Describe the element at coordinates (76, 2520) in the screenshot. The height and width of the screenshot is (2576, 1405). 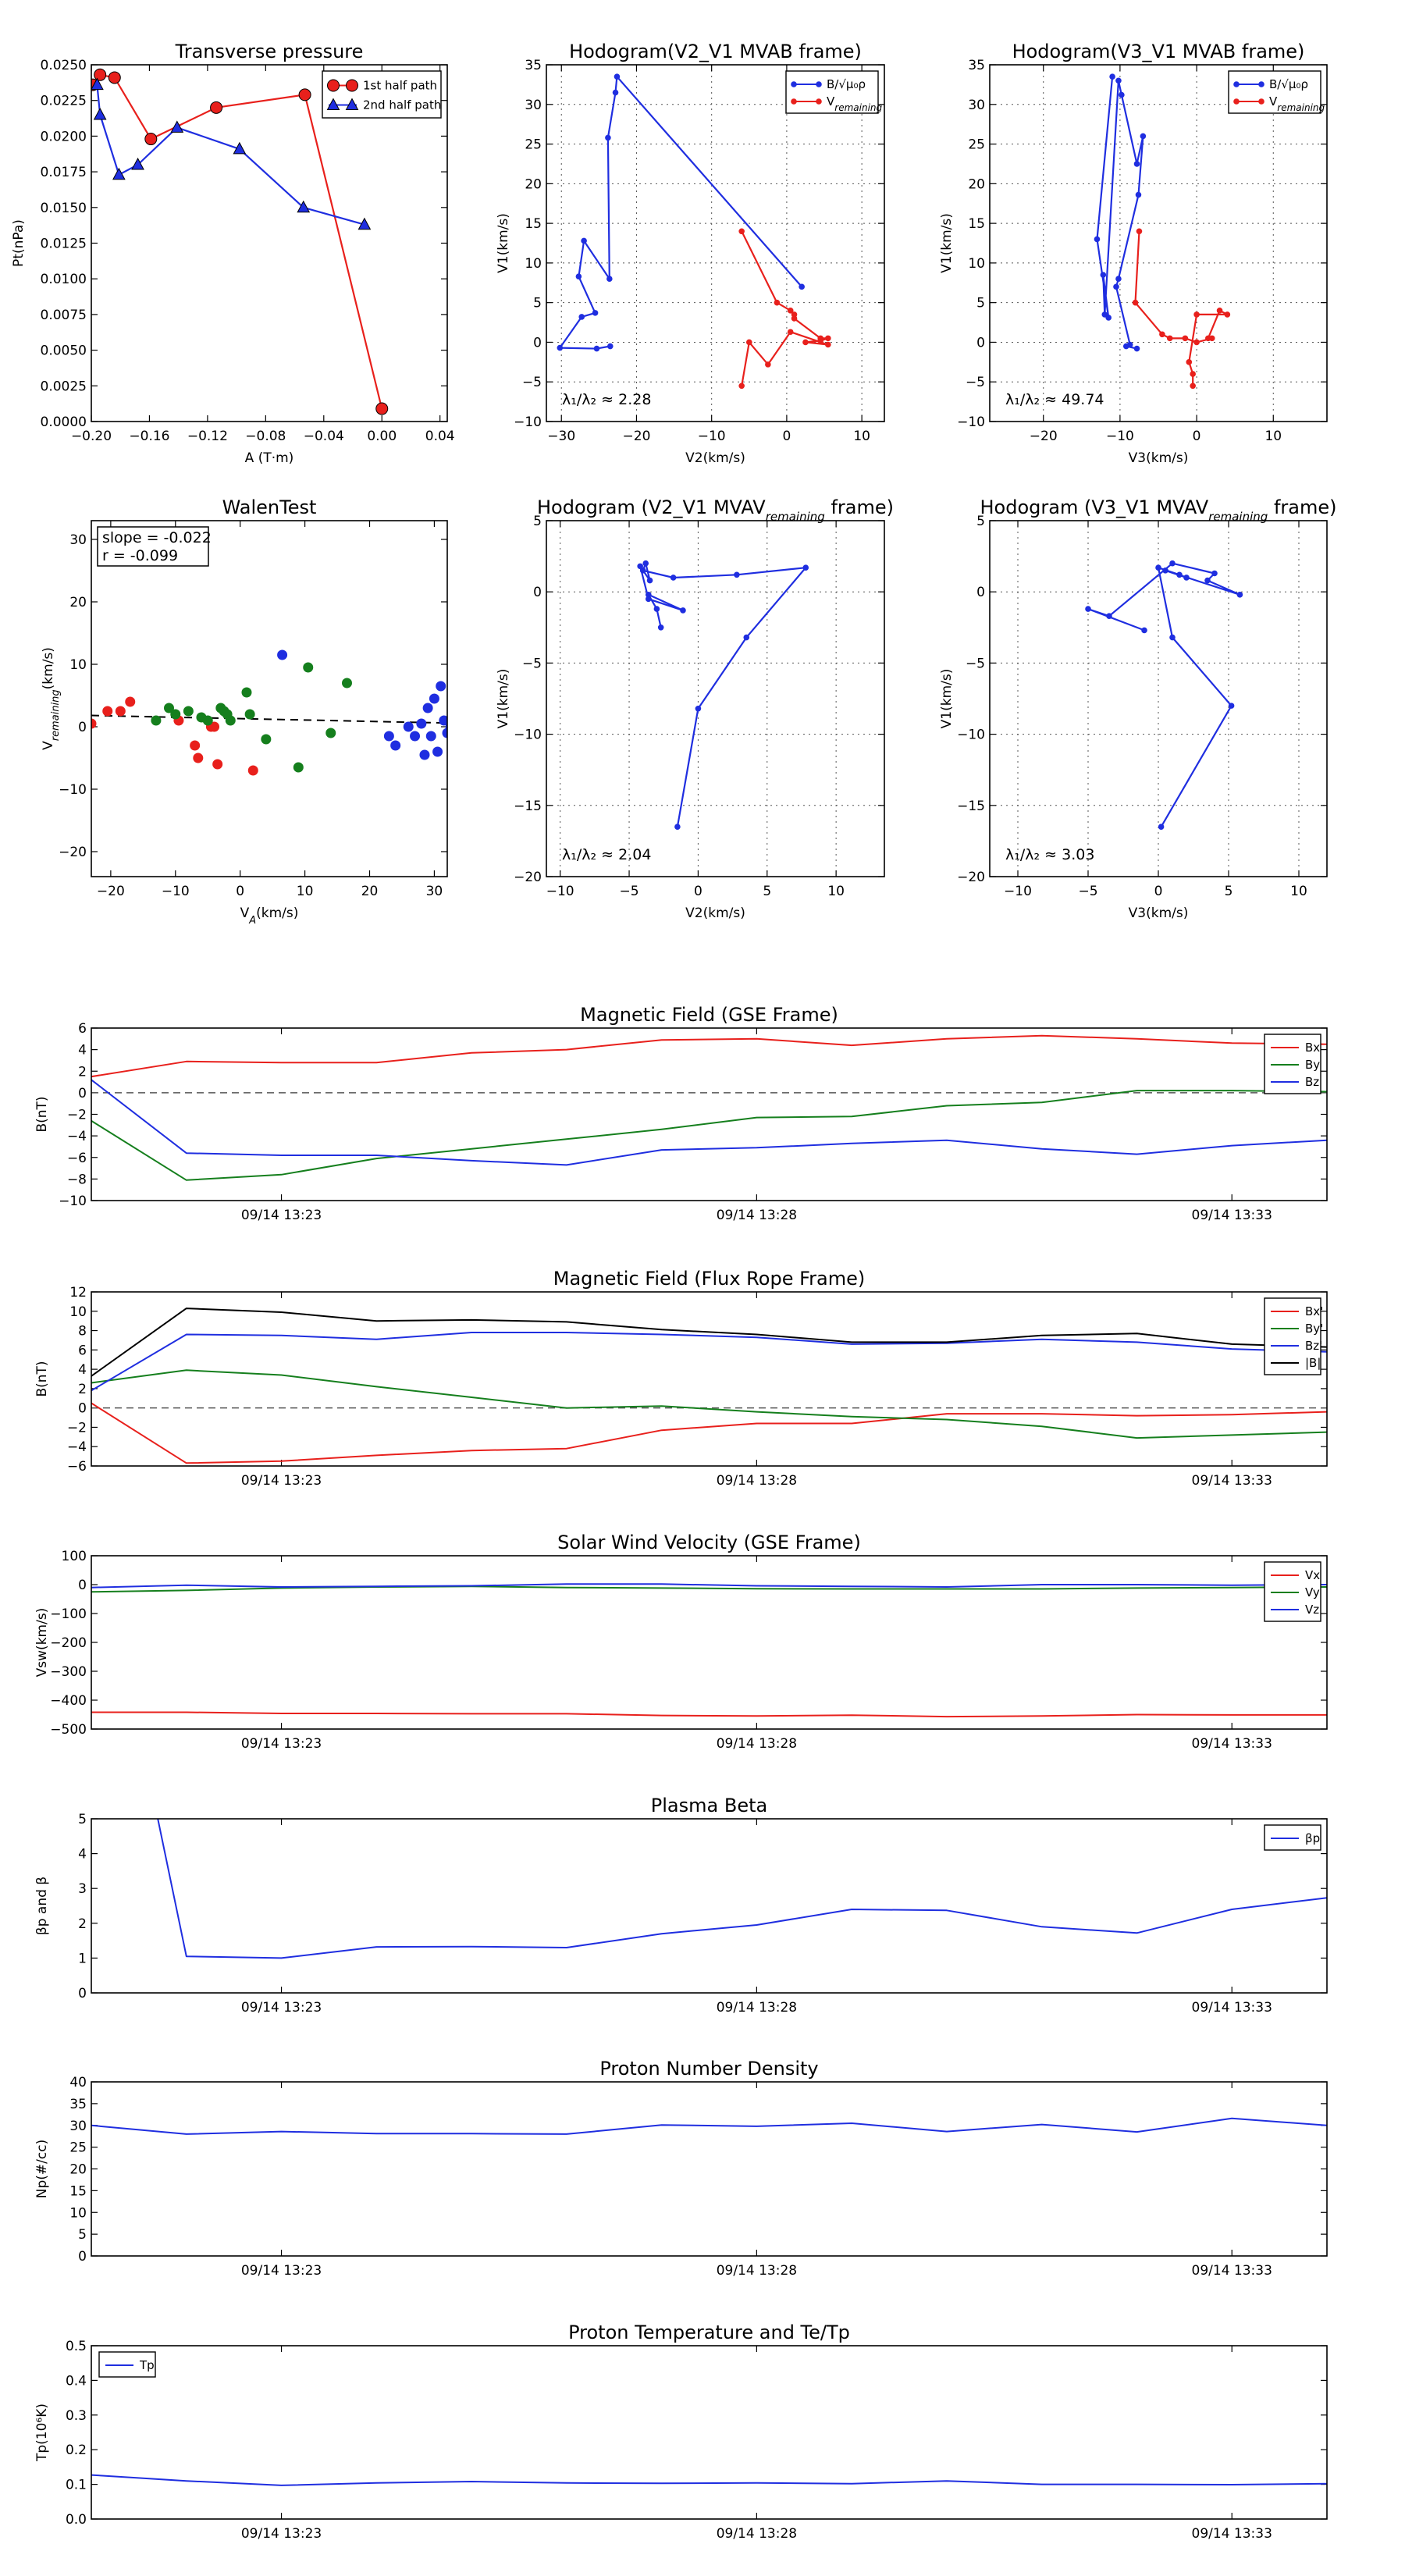
I see `y-tick-label: 0.0` at that location.